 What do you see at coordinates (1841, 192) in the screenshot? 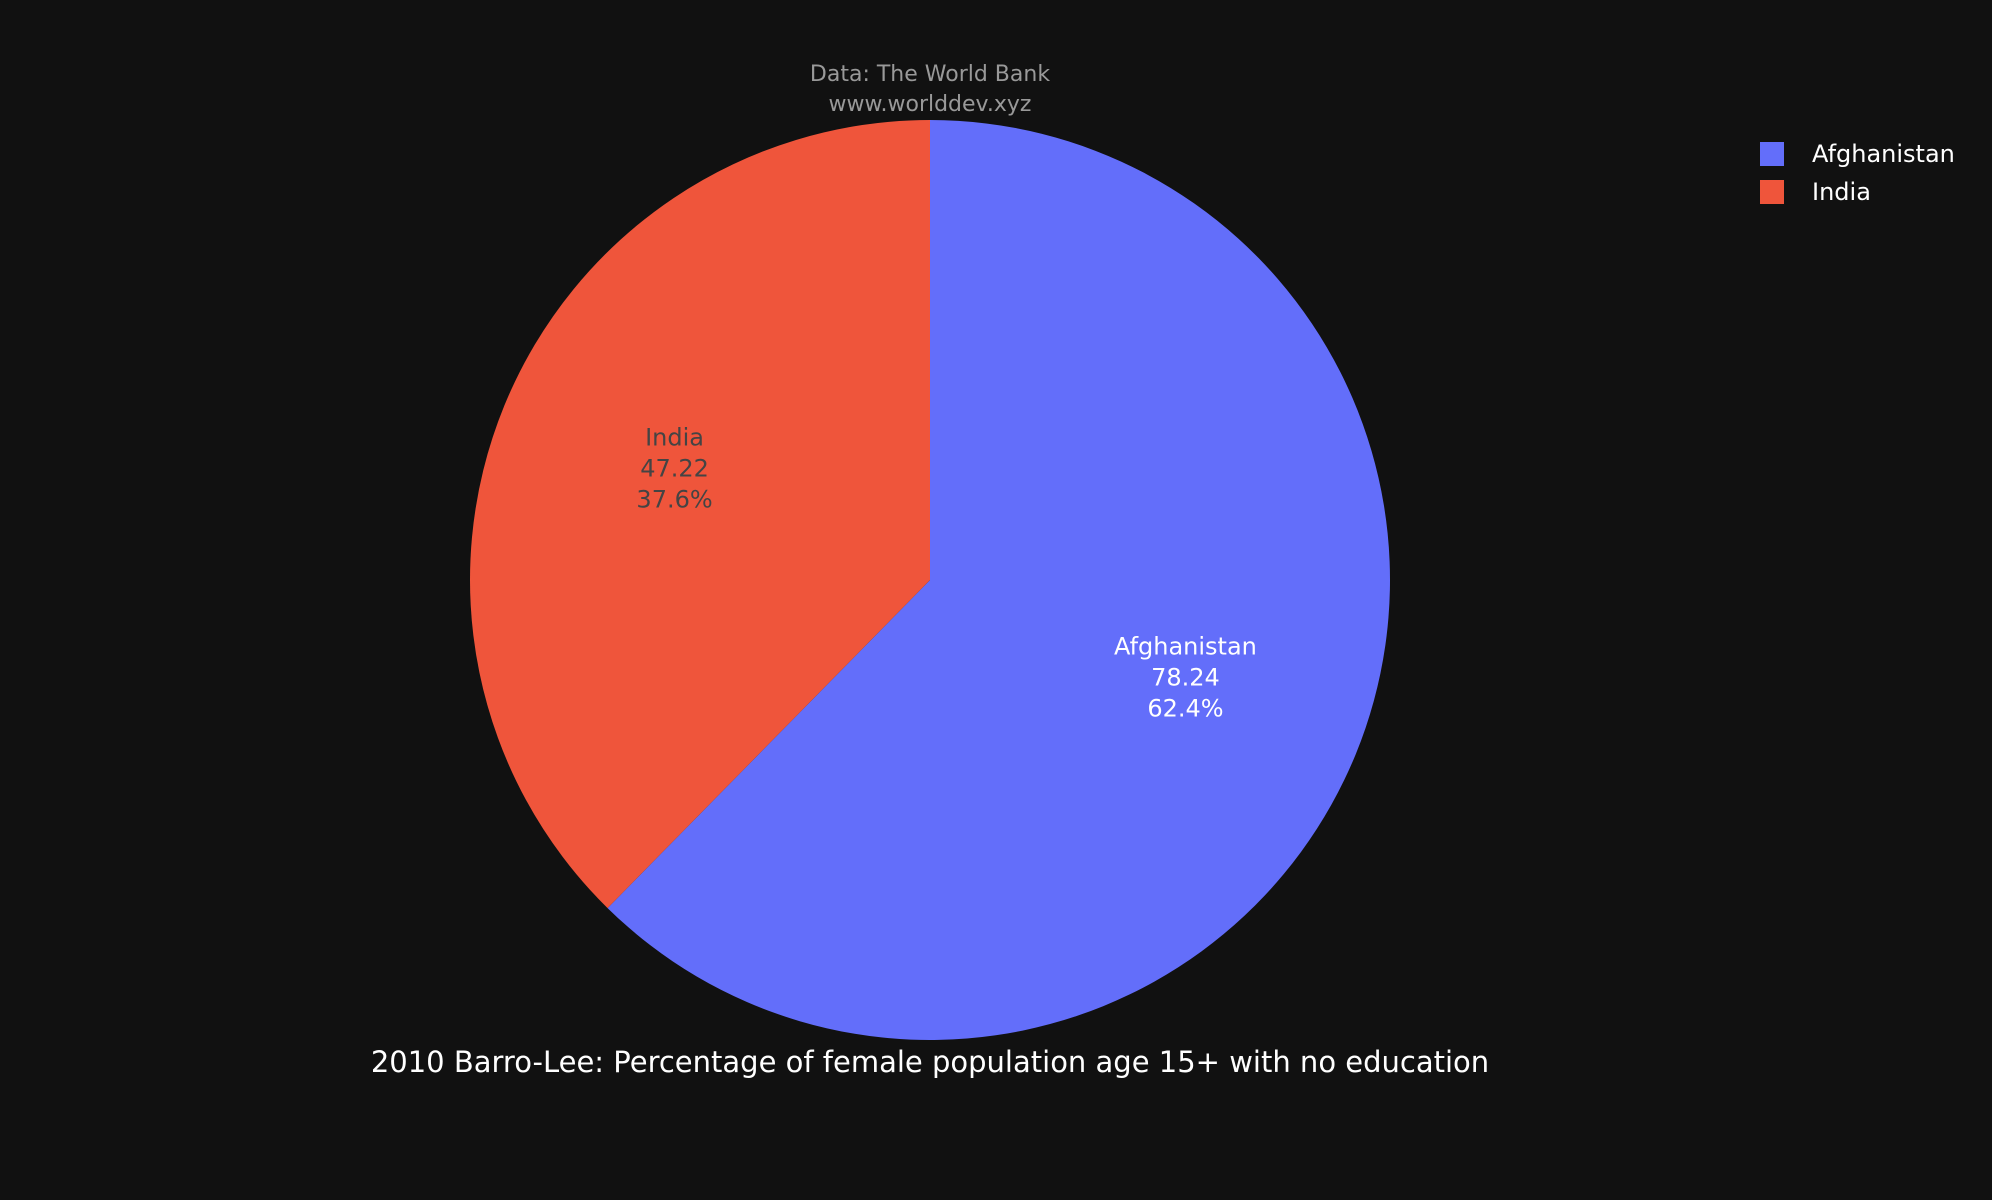
I see `legend-label-india: India` at bounding box center [1841, 192].